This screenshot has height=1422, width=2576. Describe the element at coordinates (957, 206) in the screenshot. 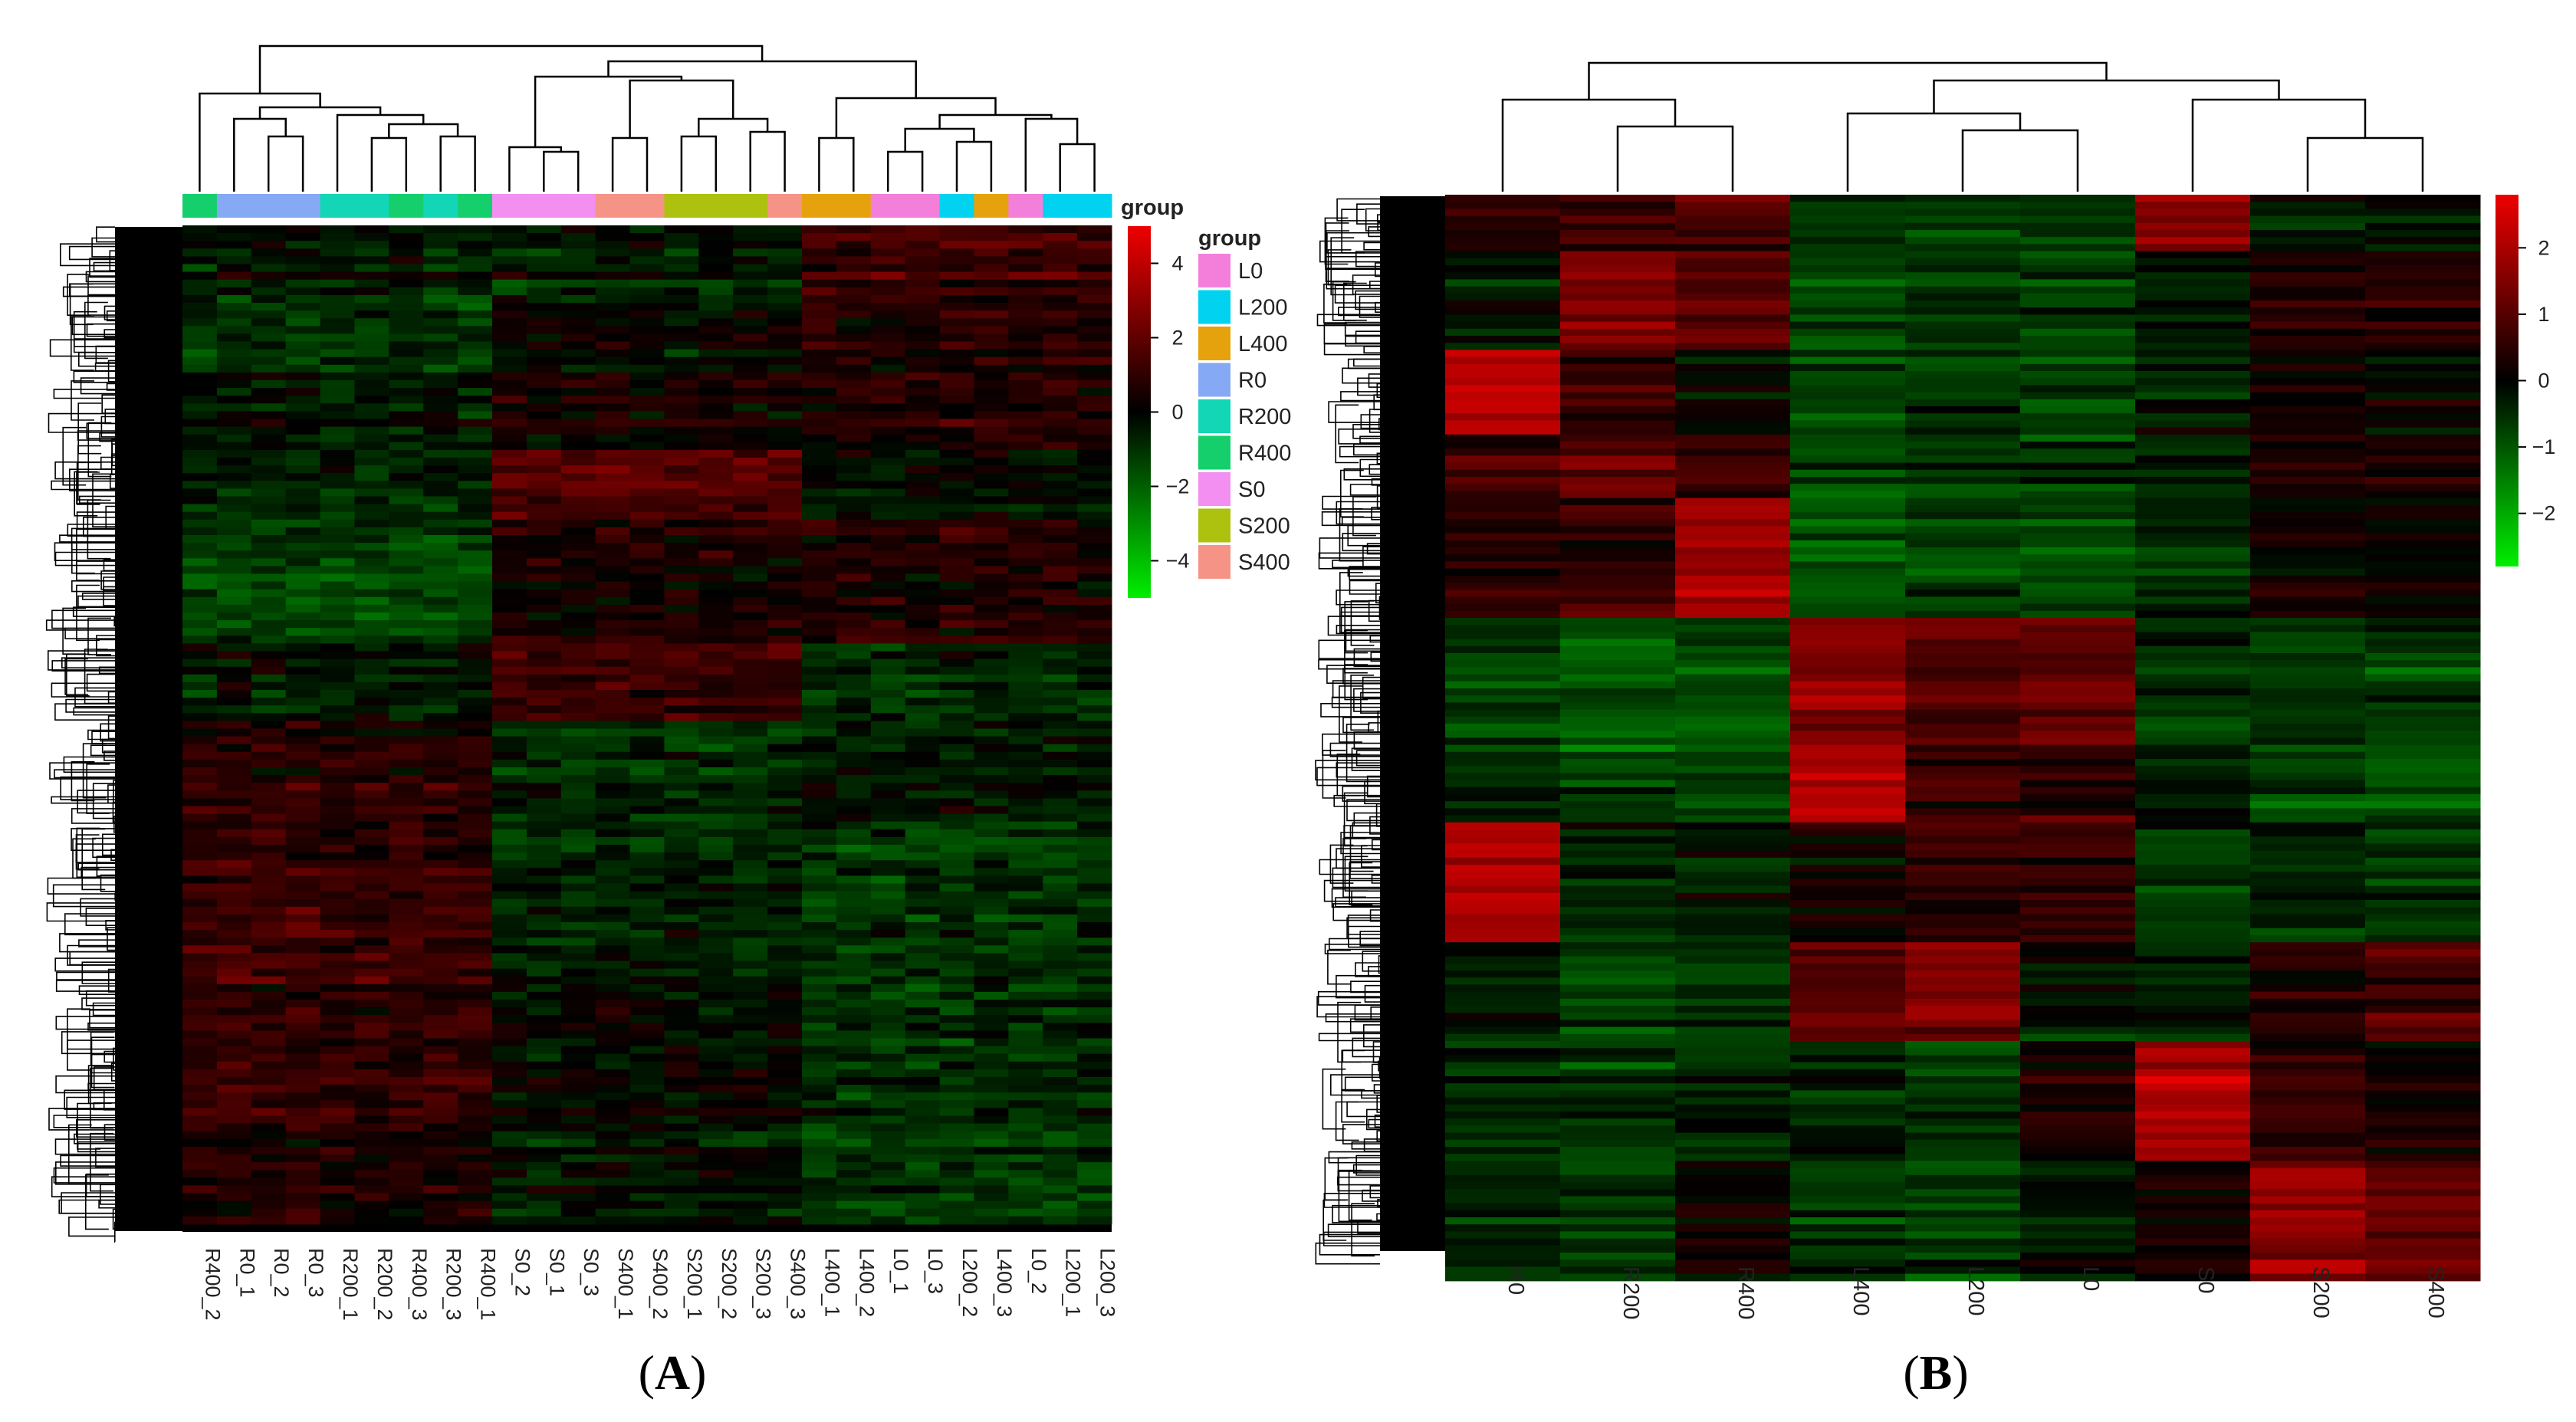

I see `annotation-cell` at that location.